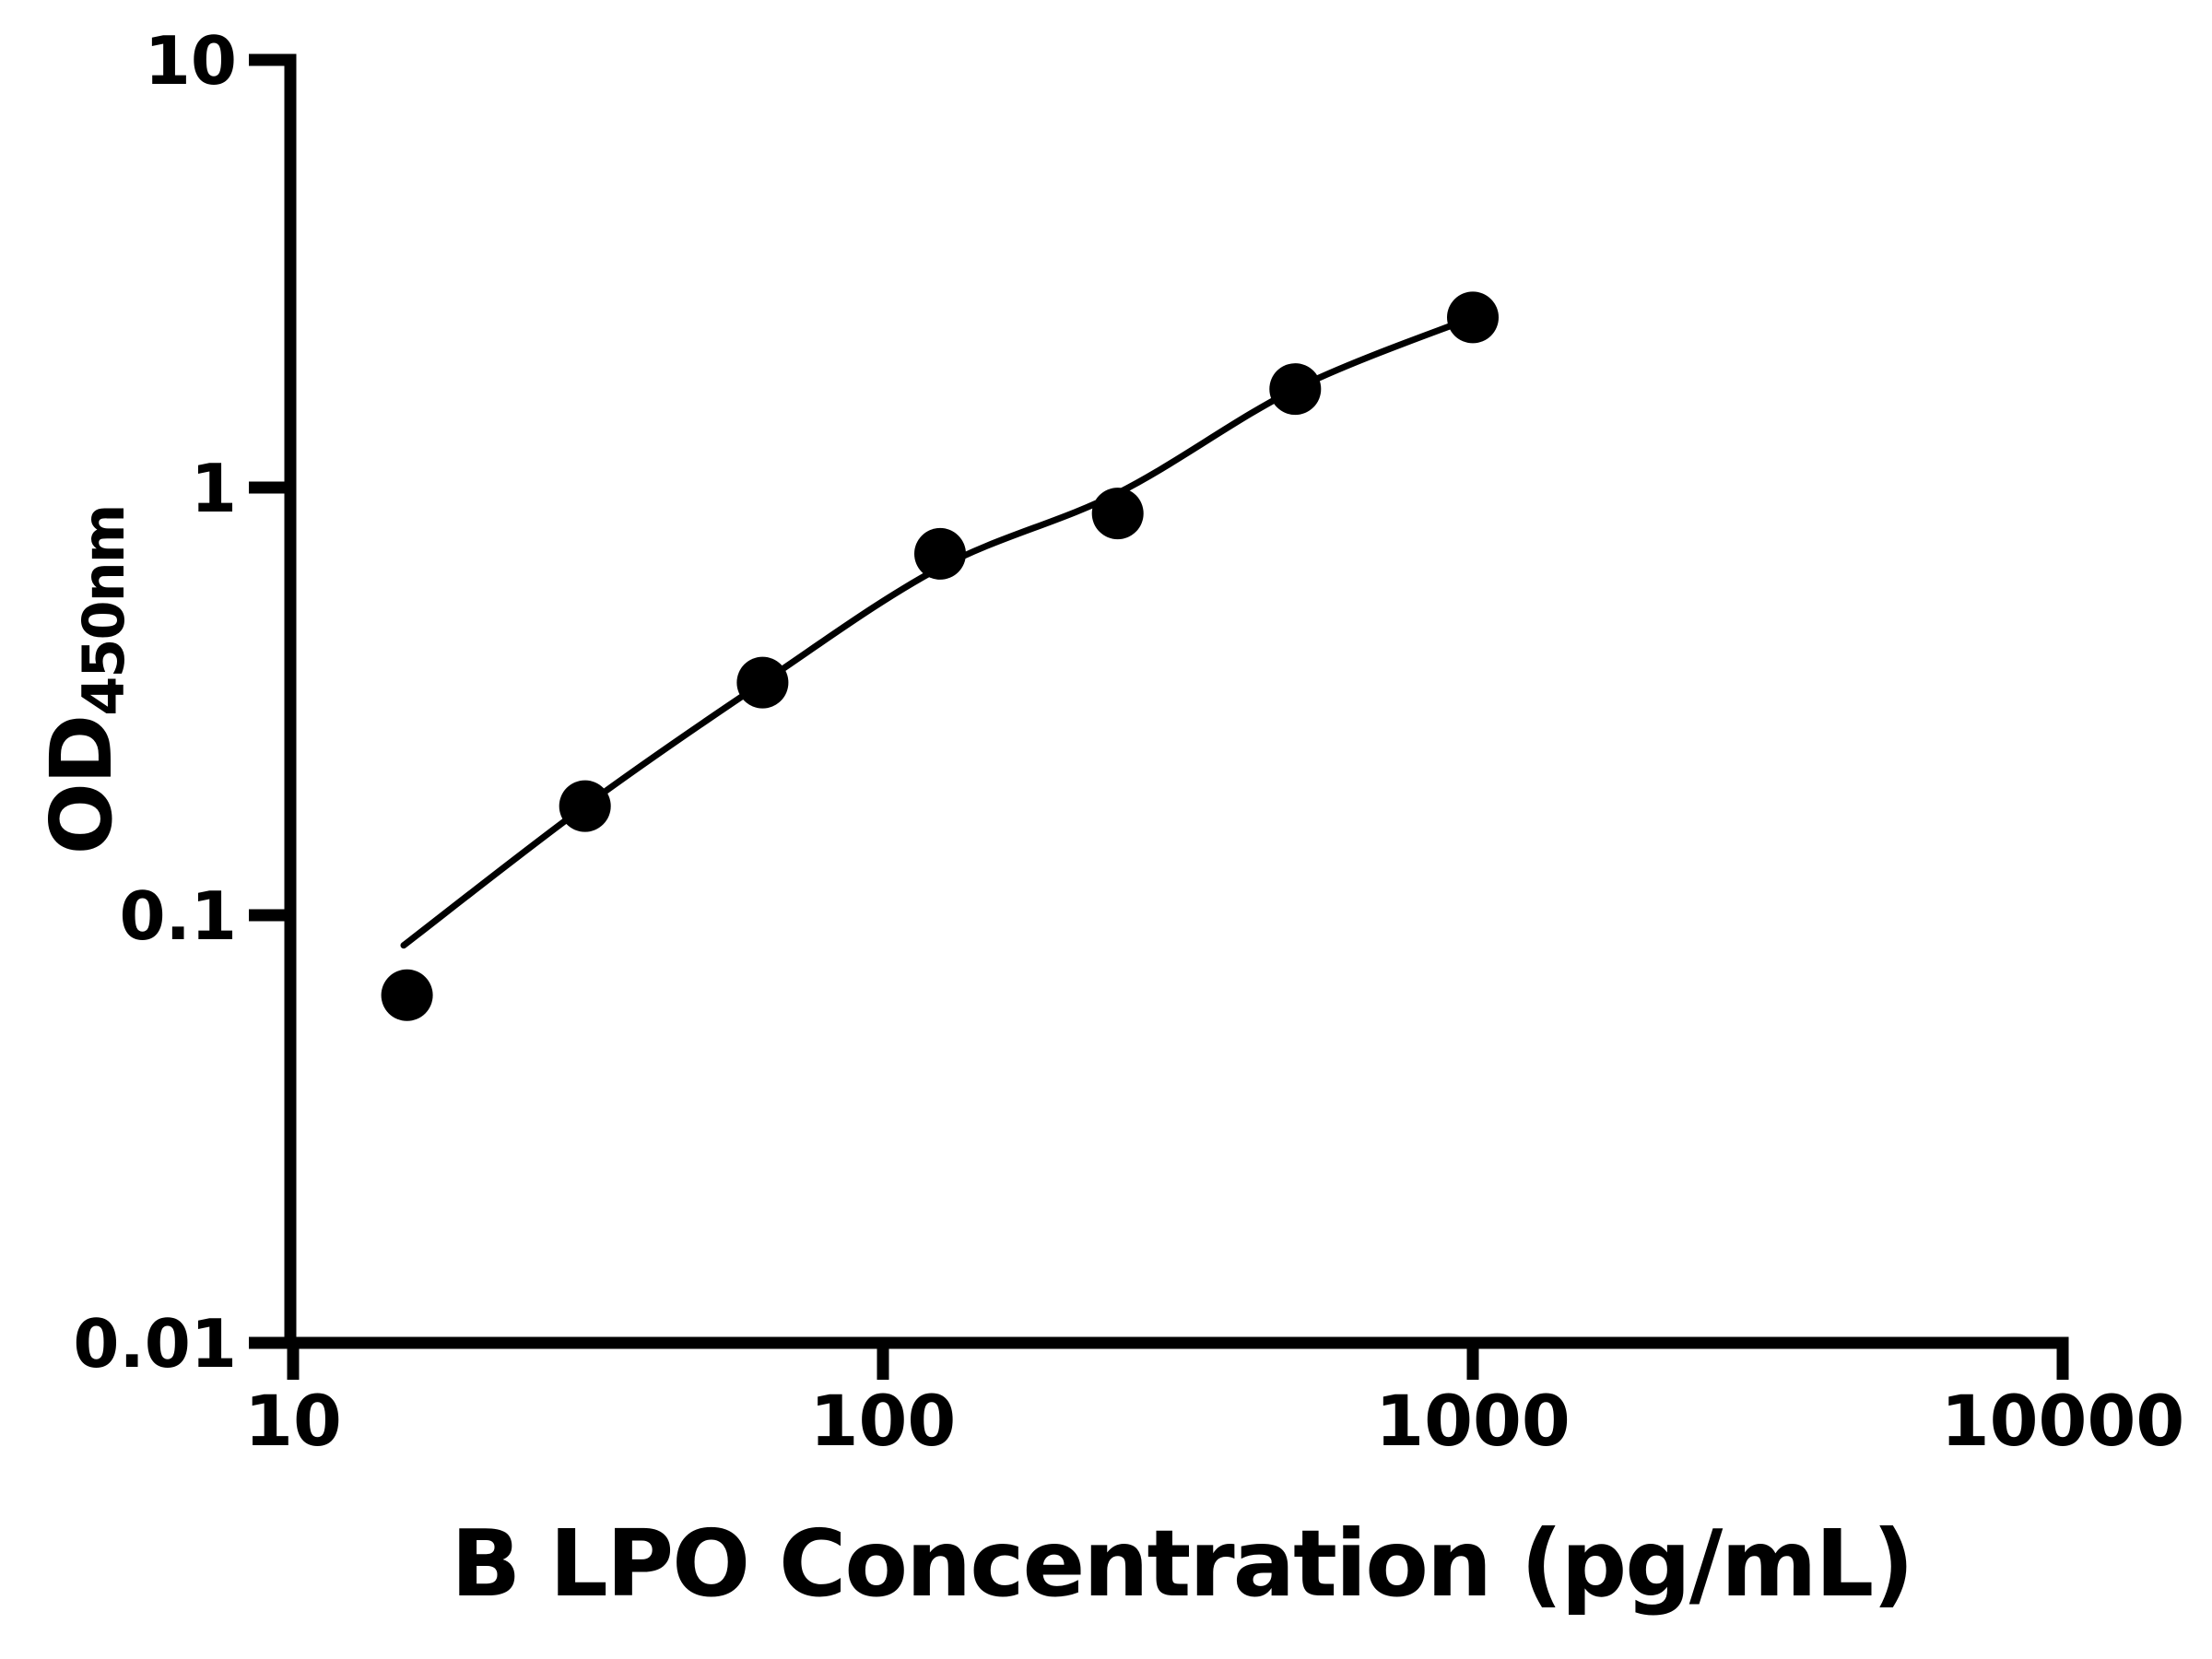 This screenshot has width=2212, height=1659. I want to click on x-tick-label-1000: 1000, so click(1473, 1421).